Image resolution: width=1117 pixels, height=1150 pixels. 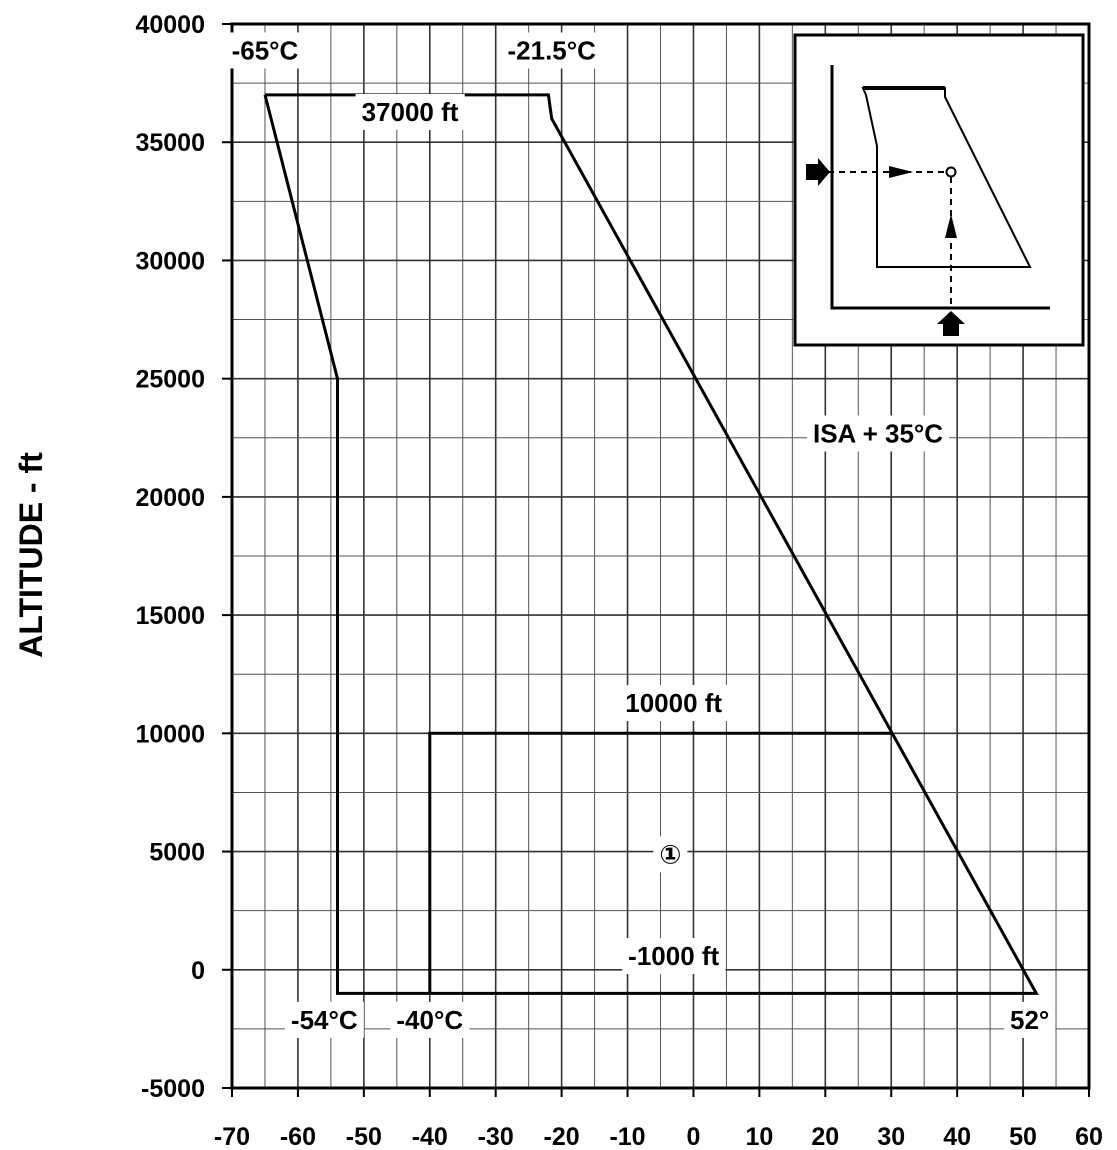 I want to click on inset-axes, so click(x=940, y=187).